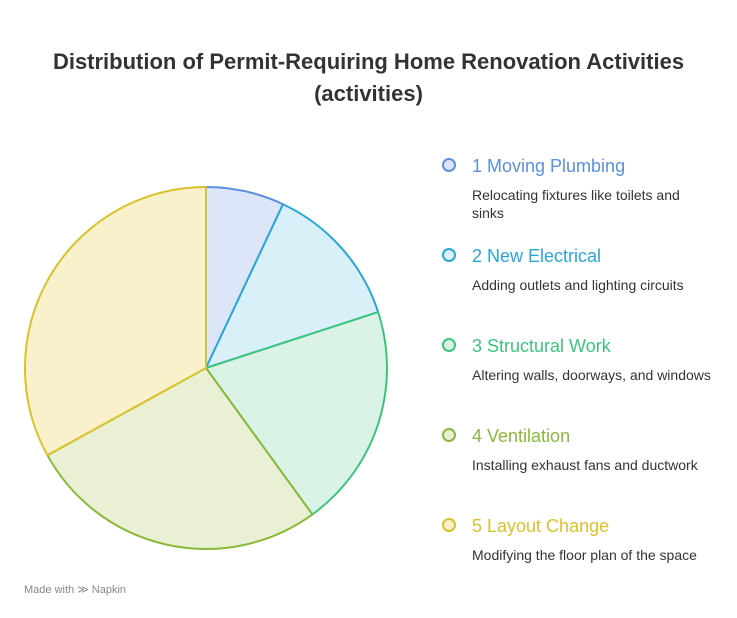  I want to click on legend-label: 2 New Electrical, so click(537, 256).